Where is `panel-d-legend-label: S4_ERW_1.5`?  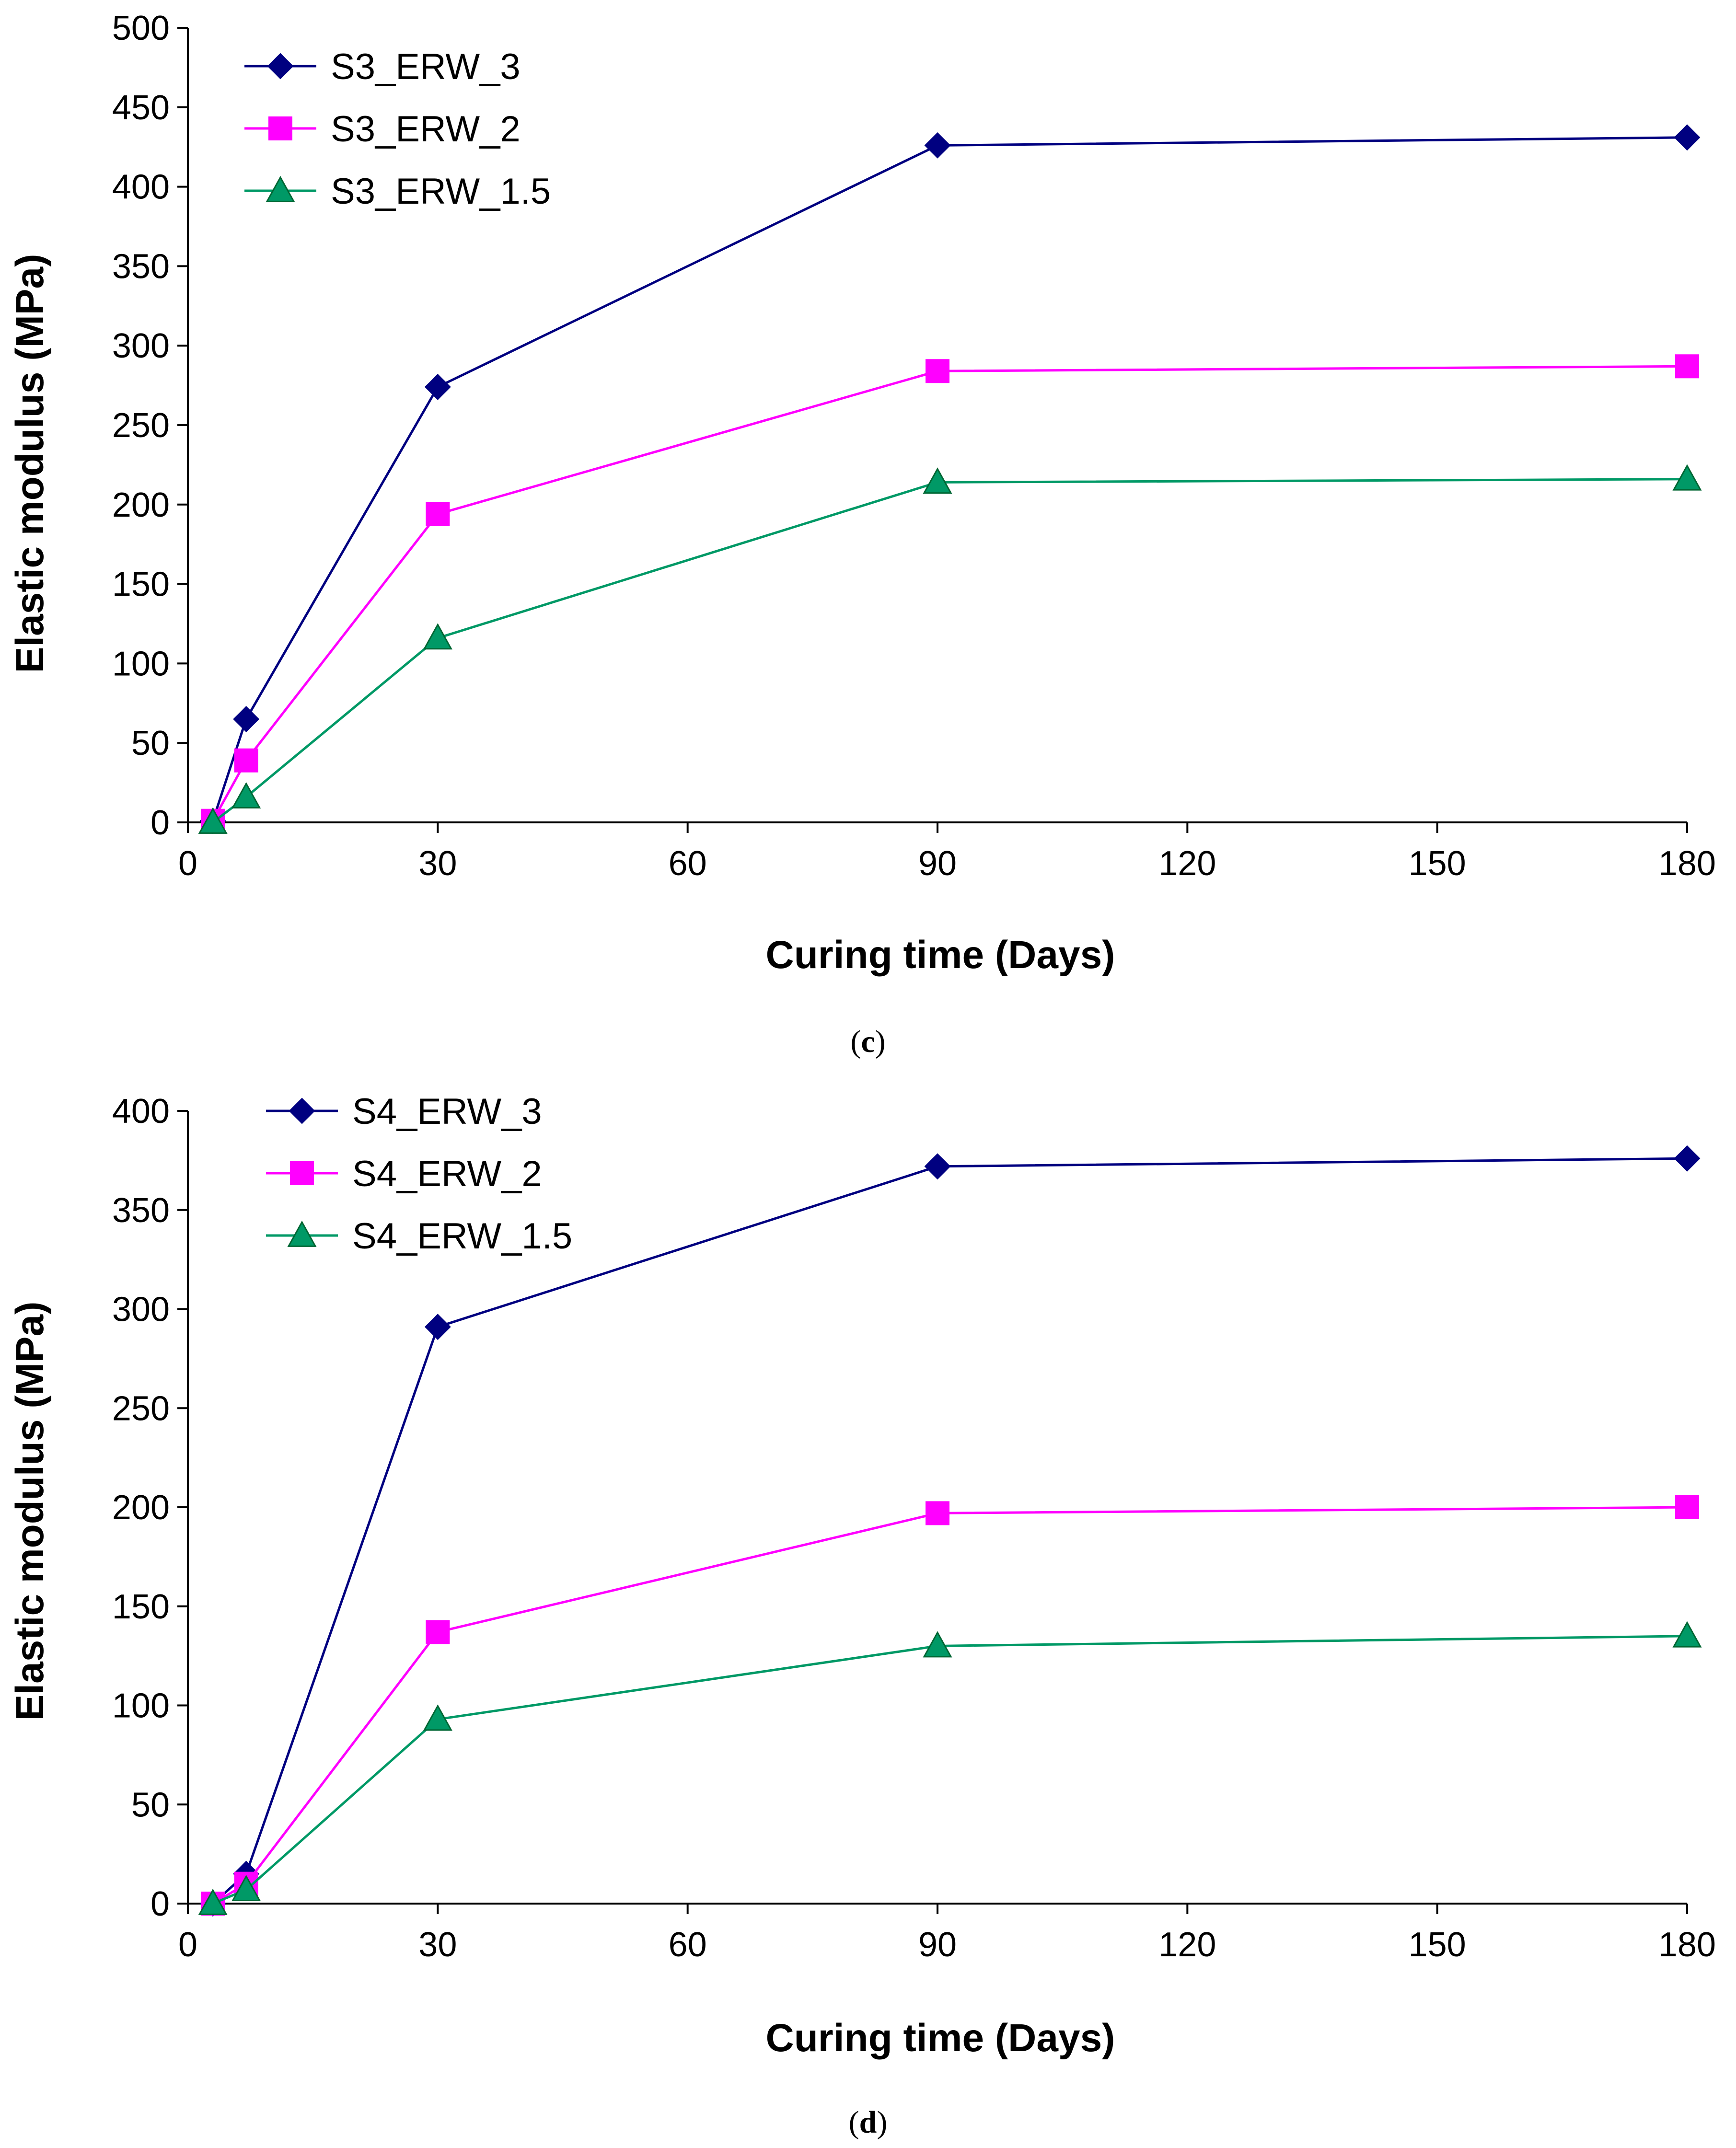 panel-d-legend-label: S4_ERW_1.5 is located at coordinates (462, 1236).